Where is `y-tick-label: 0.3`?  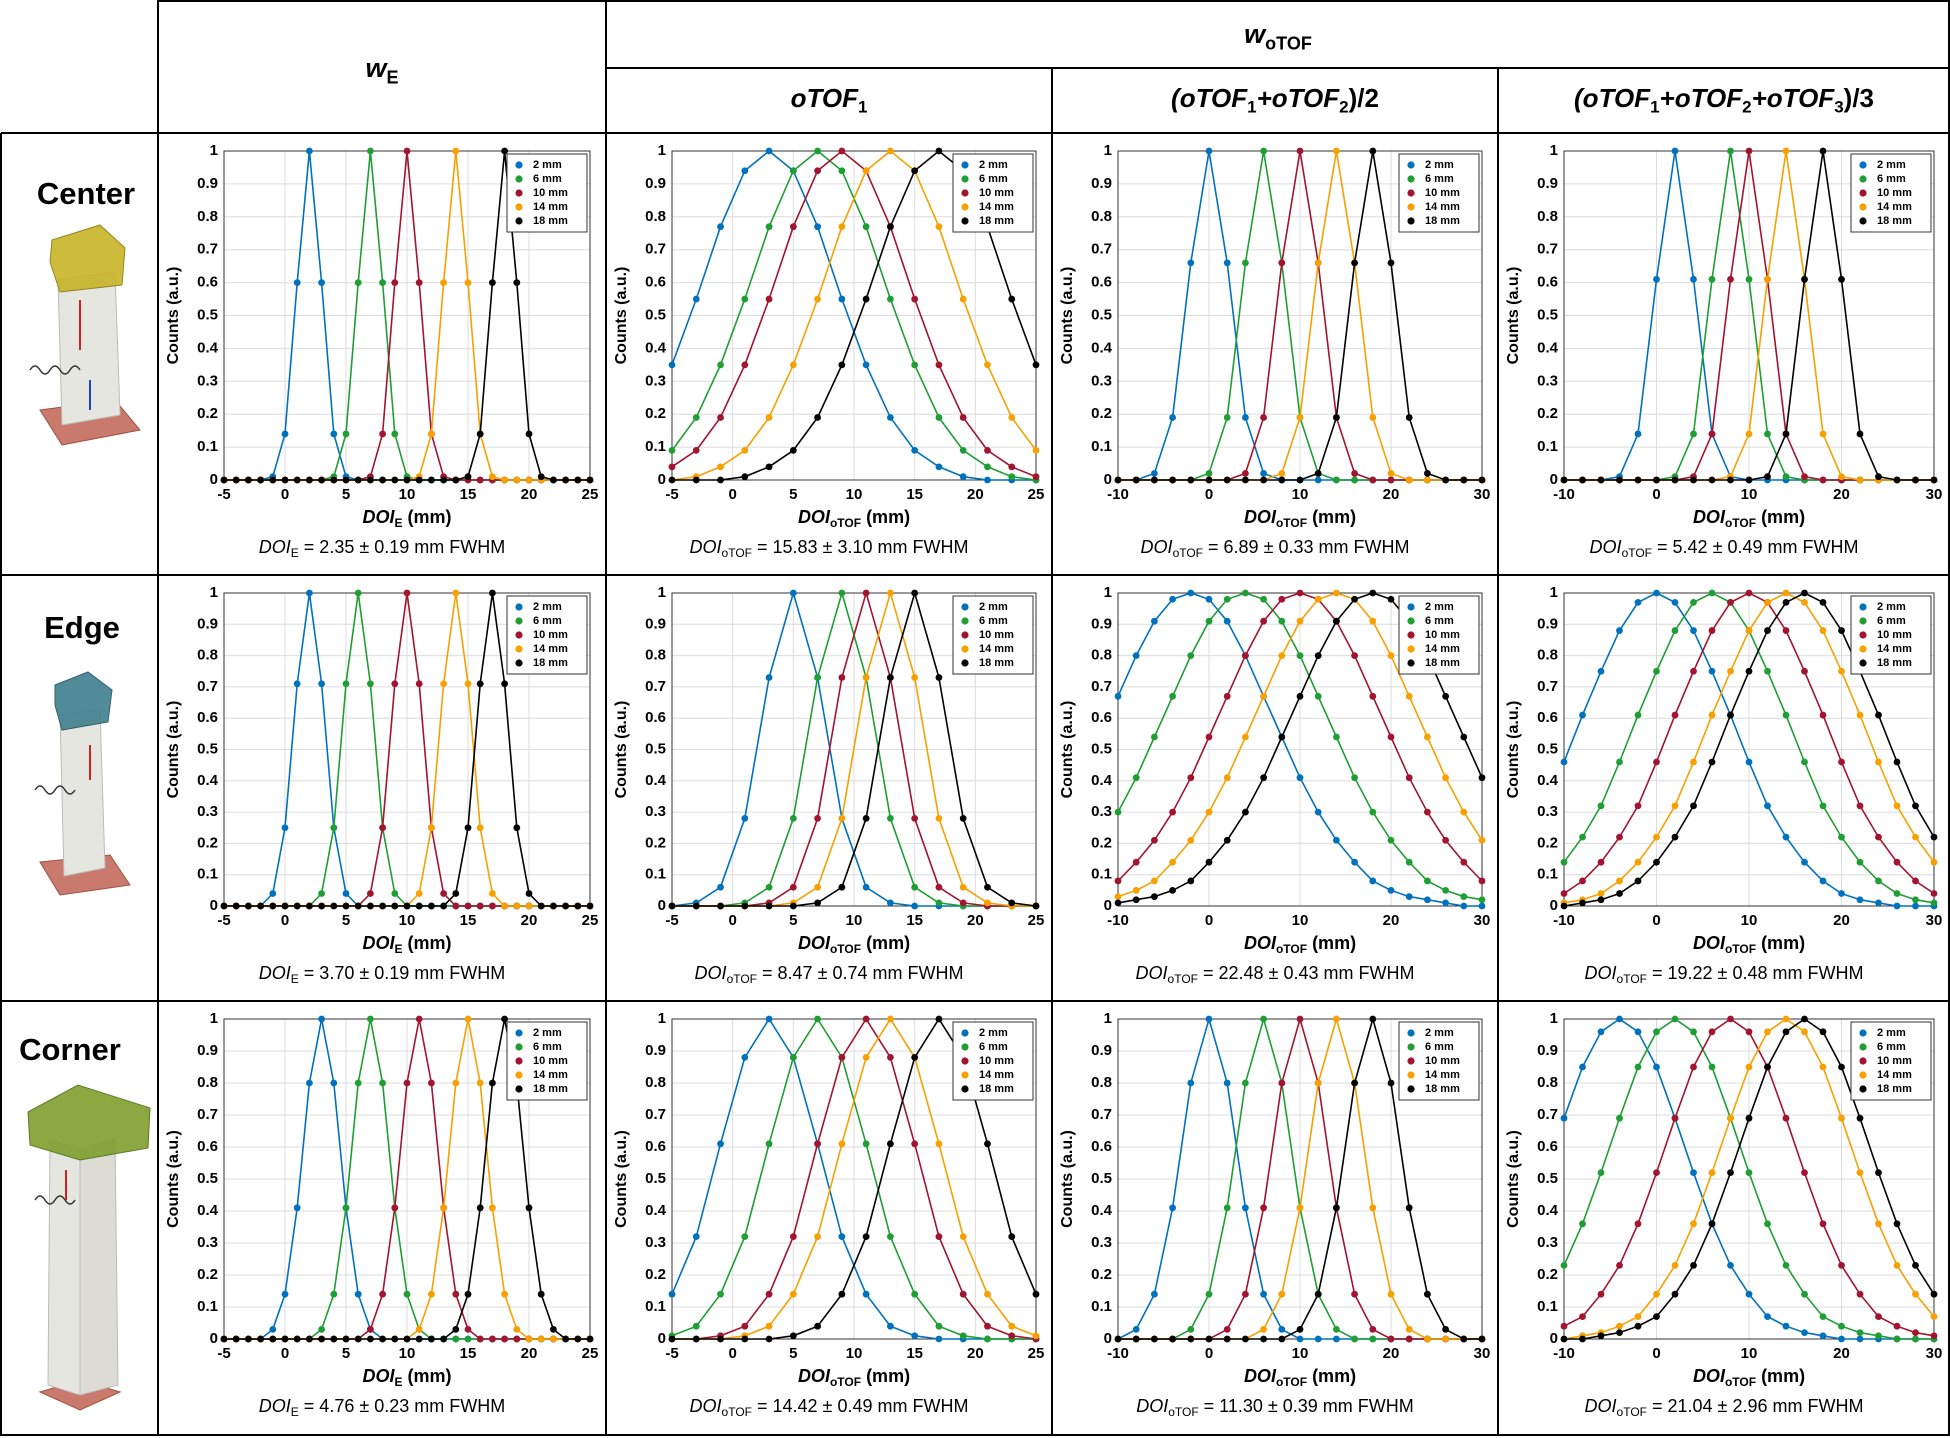
y-tick-label: 0.3 is located at coordinates (207, 1242).